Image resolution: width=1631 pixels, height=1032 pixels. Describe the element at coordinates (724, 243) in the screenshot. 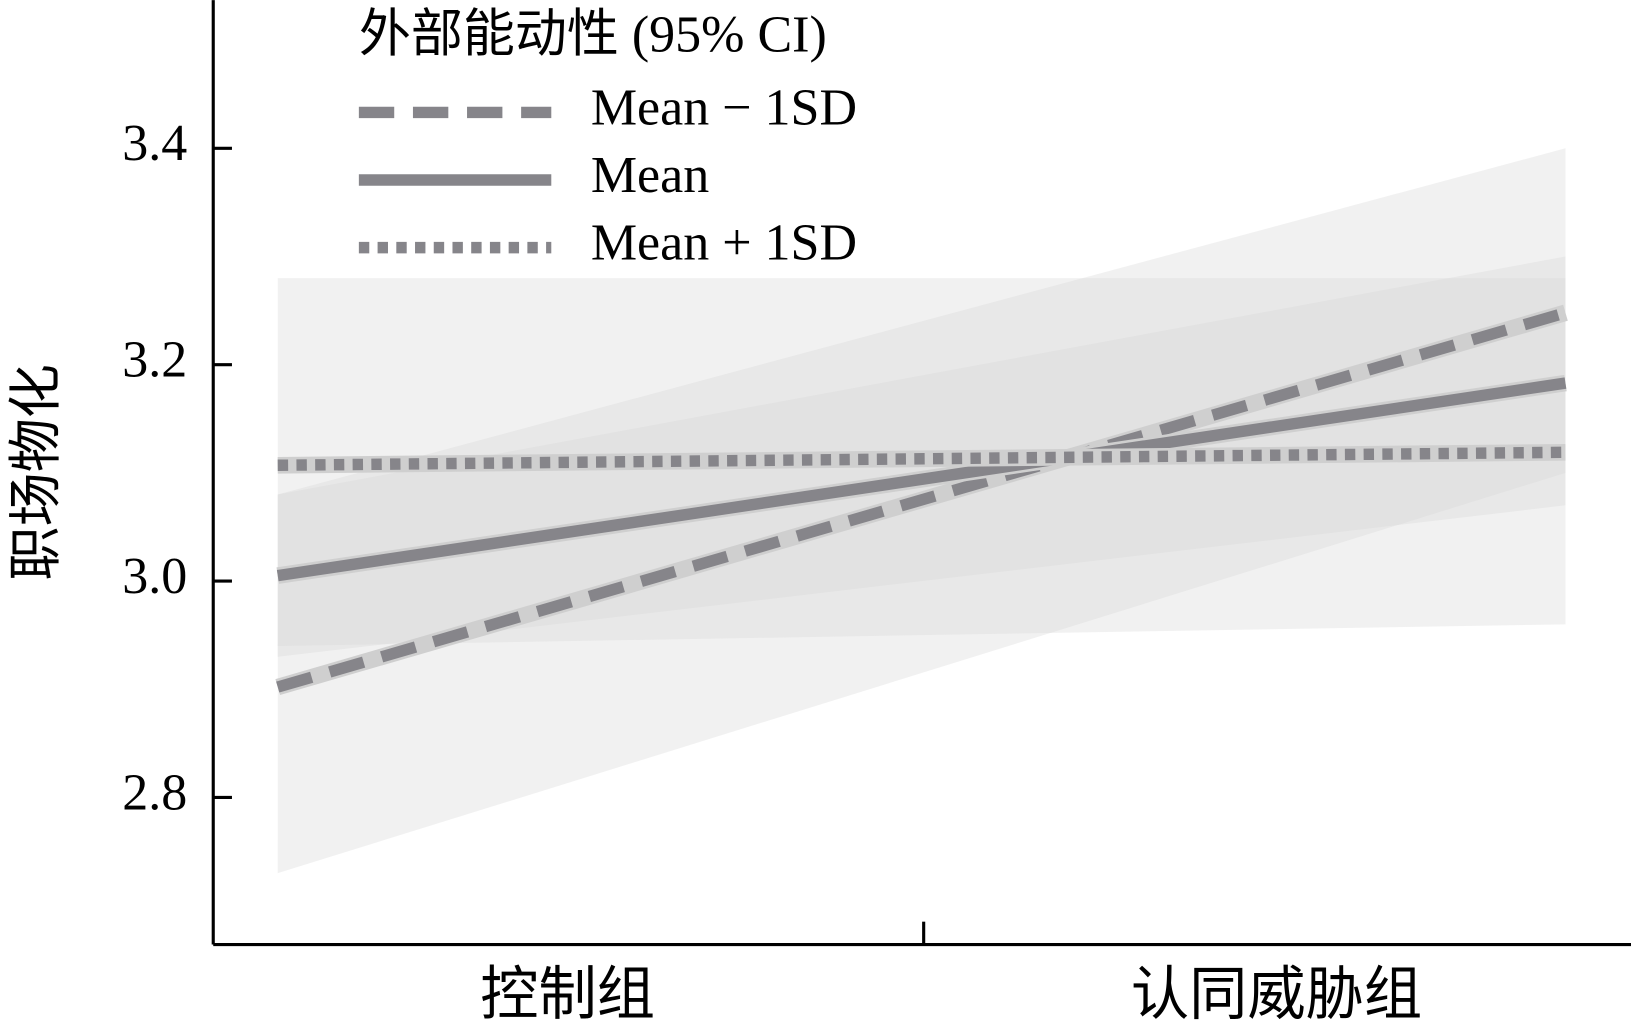

I see `legend-label: Mean + 1SD` at that location.